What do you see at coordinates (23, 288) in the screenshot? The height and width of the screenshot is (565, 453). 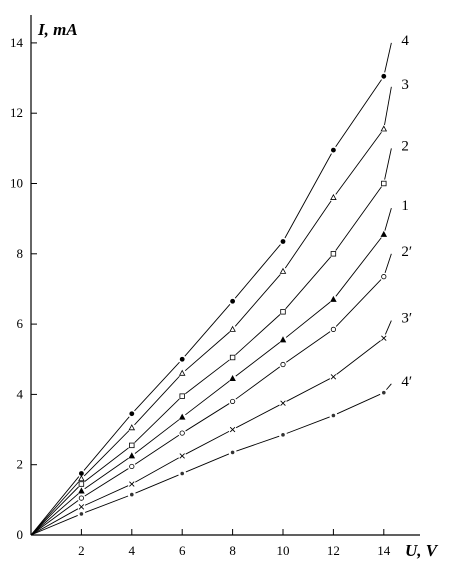 I see `y-ticks: 0 2 4 6 8 10 12 14` at bounding box center [23, 288].